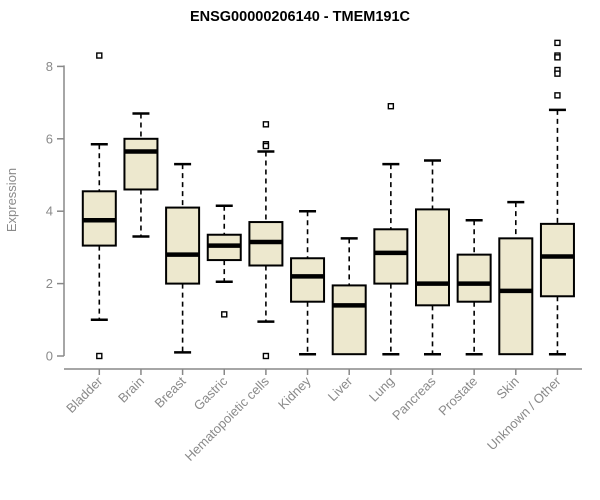  What do you see at coordinates (49, 356) in the screenshot?
I see `y-tick-label: 0` at bounding box center [49, 356].